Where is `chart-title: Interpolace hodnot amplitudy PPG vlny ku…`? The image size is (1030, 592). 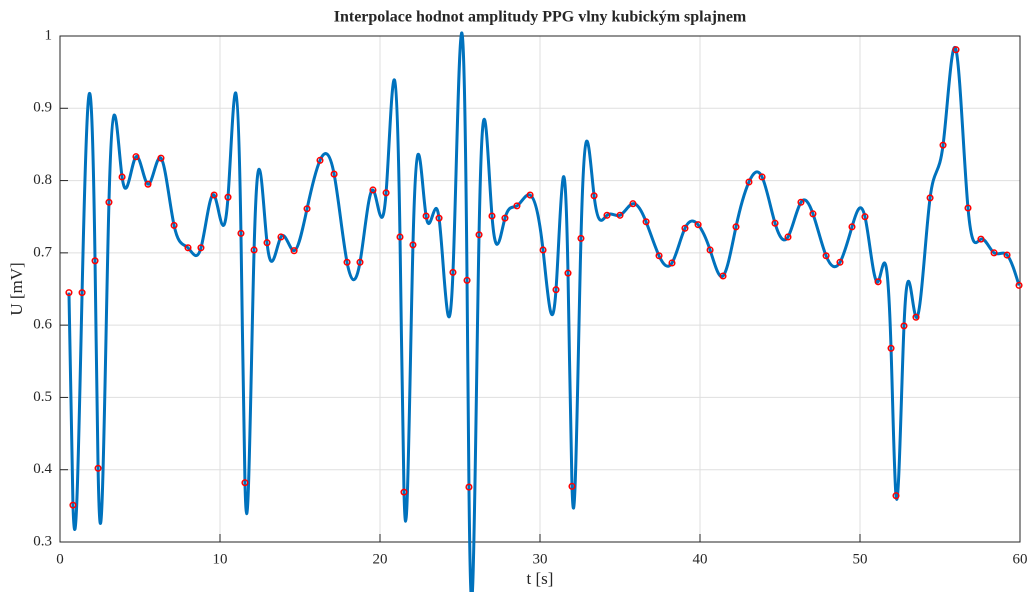
chart-title: Interpolace hodnot amplitudy PPG vlny ku… is located at coordinates (540, 17).